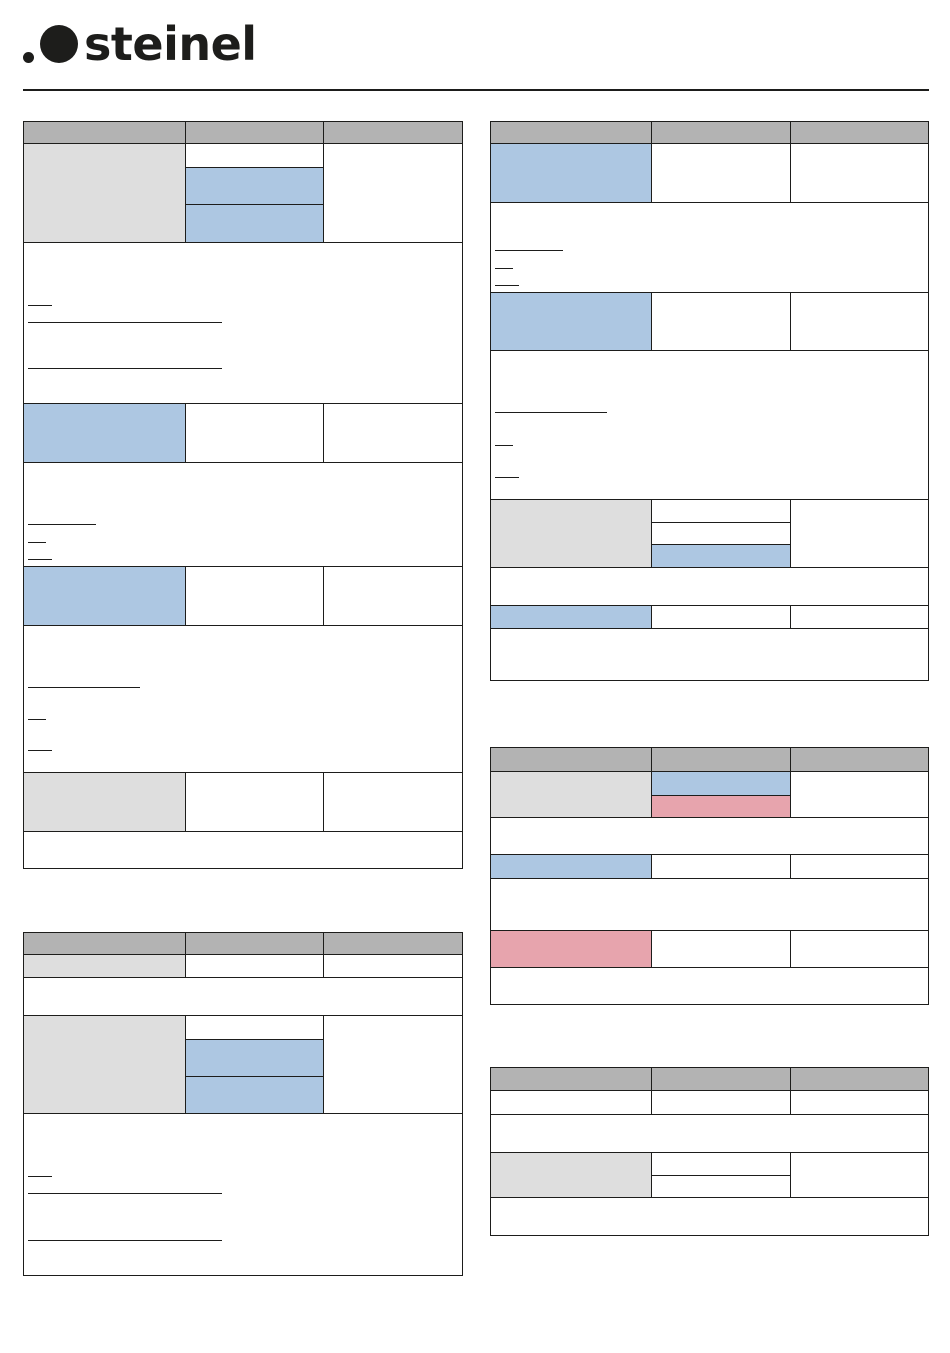  Describe the element at coordinates (28, 57) in the screenshot. I see `logo-small-dot` at that location.